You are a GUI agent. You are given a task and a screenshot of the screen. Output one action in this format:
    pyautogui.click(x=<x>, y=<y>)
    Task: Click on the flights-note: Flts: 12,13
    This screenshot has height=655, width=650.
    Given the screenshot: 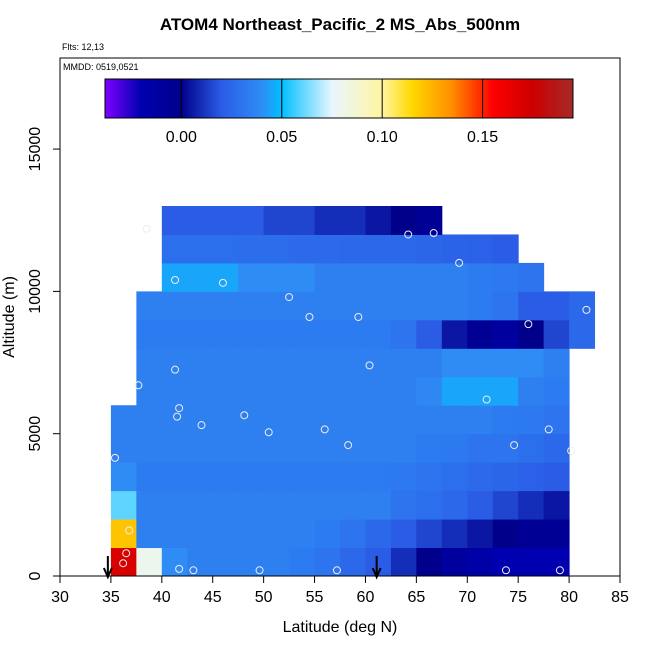 What is the action you would take?
    pyautogui.click(x=83, y=47)
    